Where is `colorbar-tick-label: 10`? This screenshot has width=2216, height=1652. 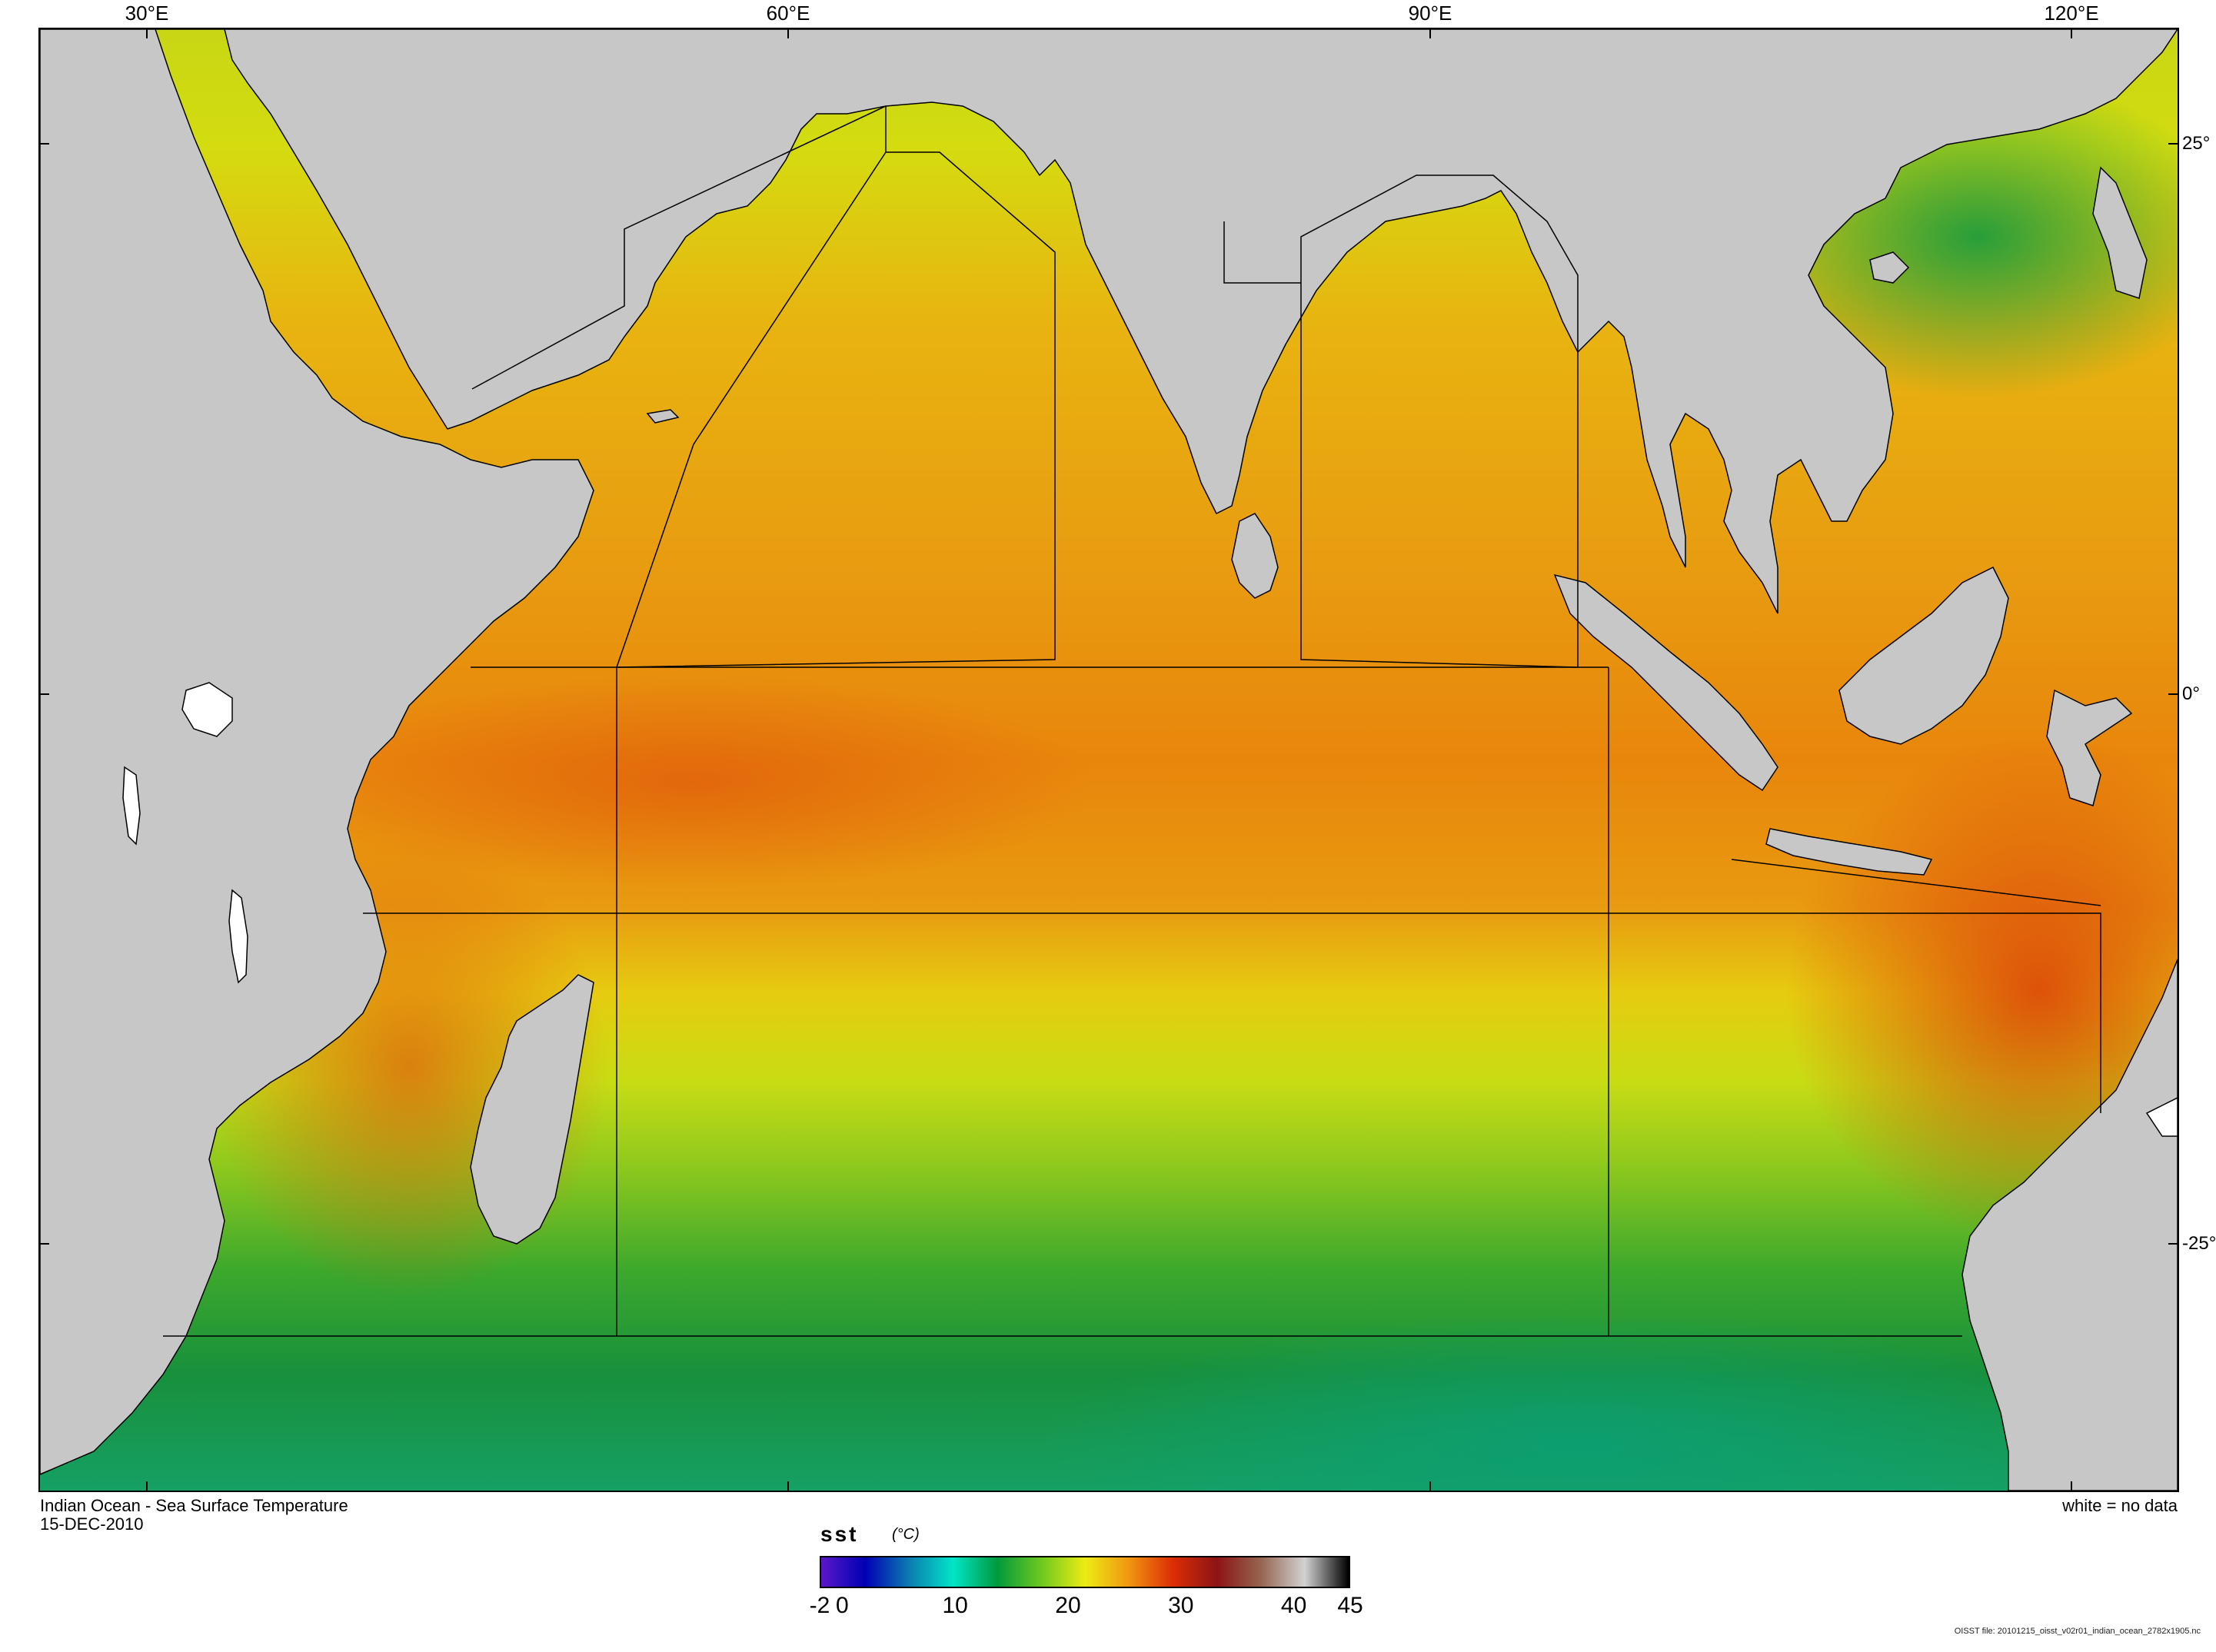
colorbar-tick-label: 10 is located at coordinates (955, 1606).